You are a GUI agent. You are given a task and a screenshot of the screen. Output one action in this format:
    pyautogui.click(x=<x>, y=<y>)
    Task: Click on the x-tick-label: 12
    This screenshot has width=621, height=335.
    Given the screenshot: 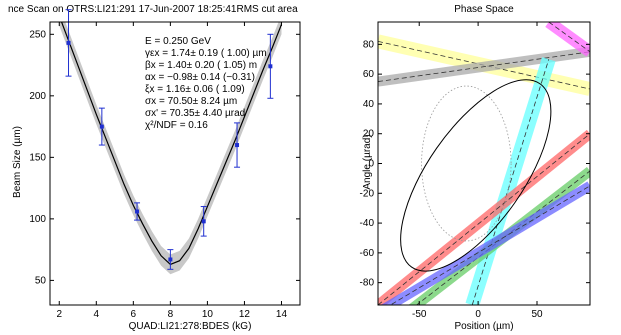 What is the action you would take?
    pyautogui.click(x=245, y=314)
    